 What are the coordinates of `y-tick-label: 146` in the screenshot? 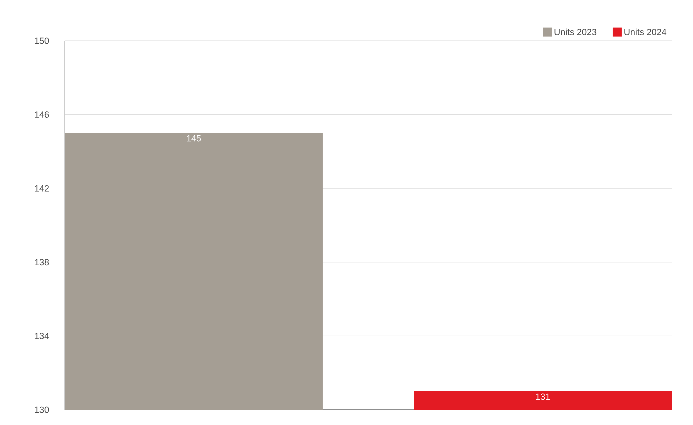 It's located at (42, 115).